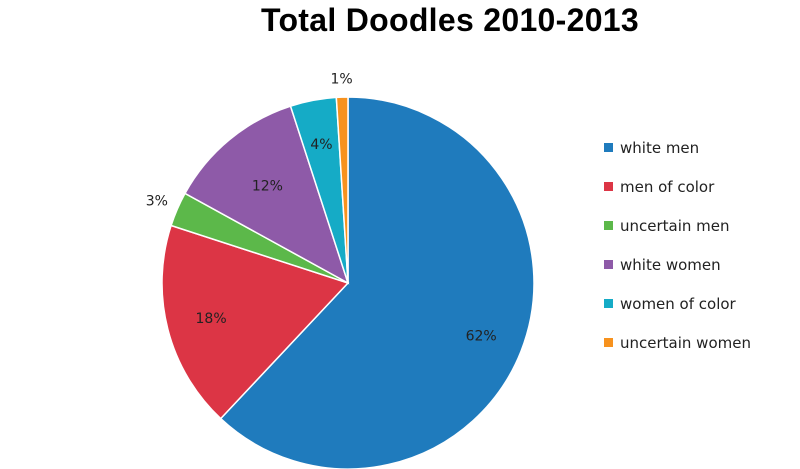 The width and height of the screenshot is (800, 469). I want to click on legend-item: uncertain men, so click(677, 225).